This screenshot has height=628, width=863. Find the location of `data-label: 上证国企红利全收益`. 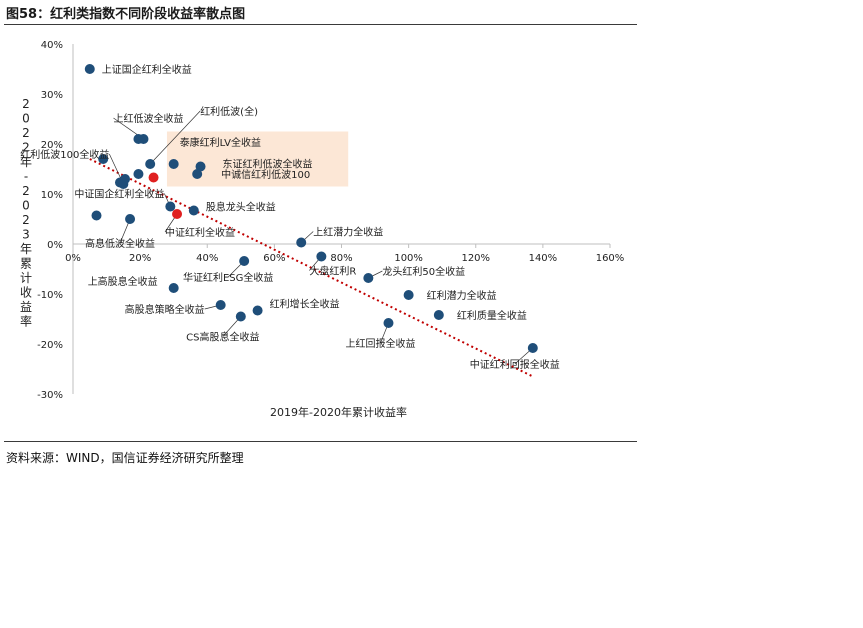

data-label: 上证国企红利全收益 is located at coordinates (147, 69).